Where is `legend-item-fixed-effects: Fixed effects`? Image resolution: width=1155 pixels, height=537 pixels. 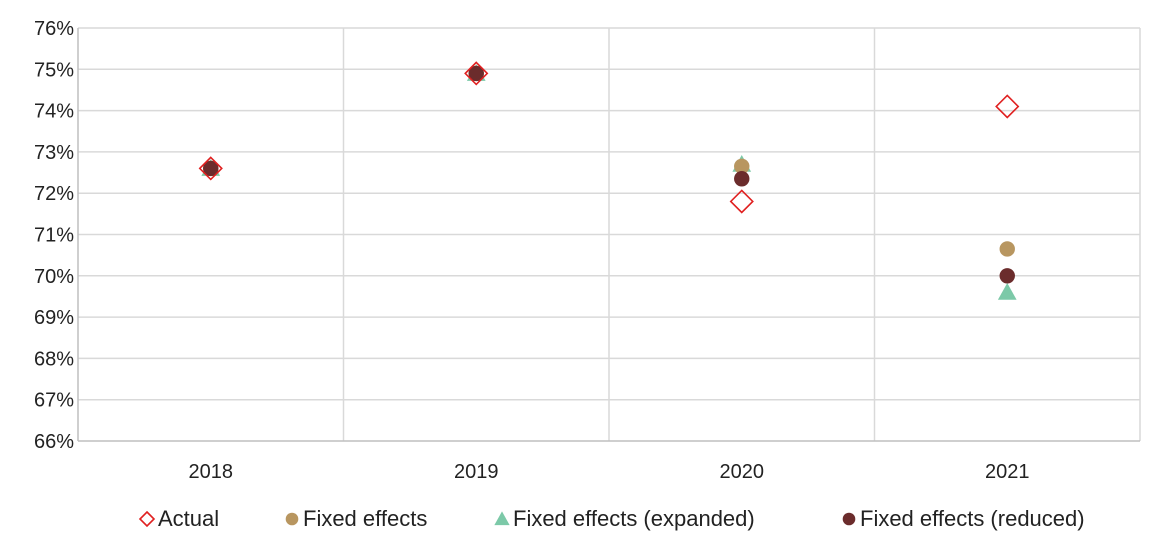
legend-item-fixed-effects: Fixed effects is located at coordinates (356, 518).